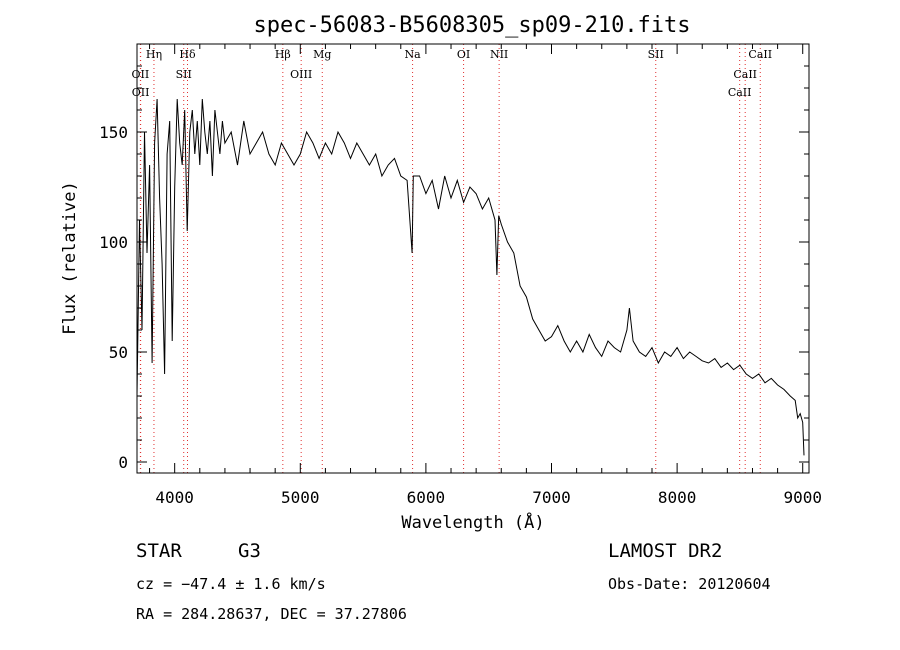  What do you see at coordinates (187, 54) in the screenshot?
I see `spectral-line-label: Hδ` at bounding box center [187, 54].